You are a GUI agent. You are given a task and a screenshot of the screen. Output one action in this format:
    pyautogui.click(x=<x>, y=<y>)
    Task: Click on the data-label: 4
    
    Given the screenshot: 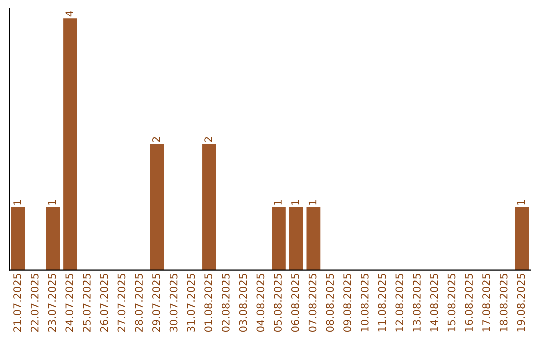 What is the action you would take?
    pyautogui.click(x=70, y=14)
    